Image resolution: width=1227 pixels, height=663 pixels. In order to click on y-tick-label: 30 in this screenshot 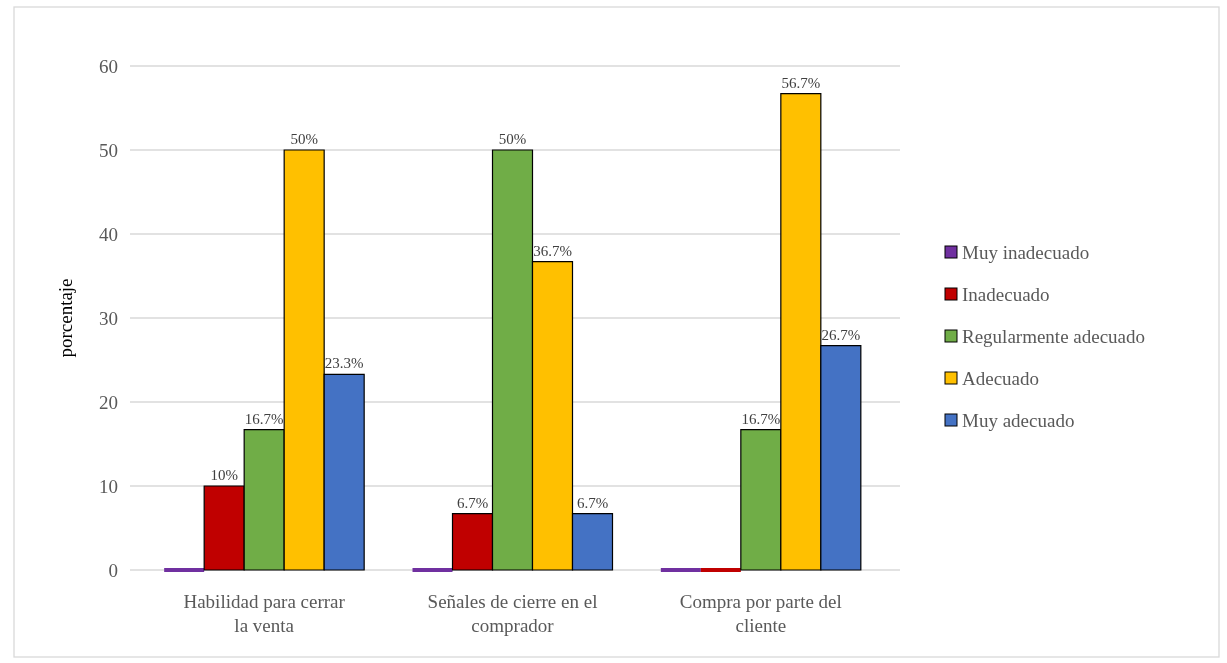, I will do `click(108, 318)`.